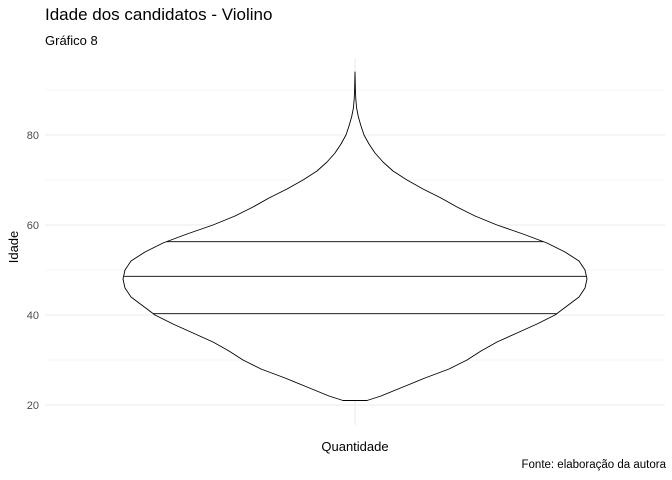  Describe the element at coordinates (33, 226) in the screenshot. I see `y-tick-label: 60` at that location.